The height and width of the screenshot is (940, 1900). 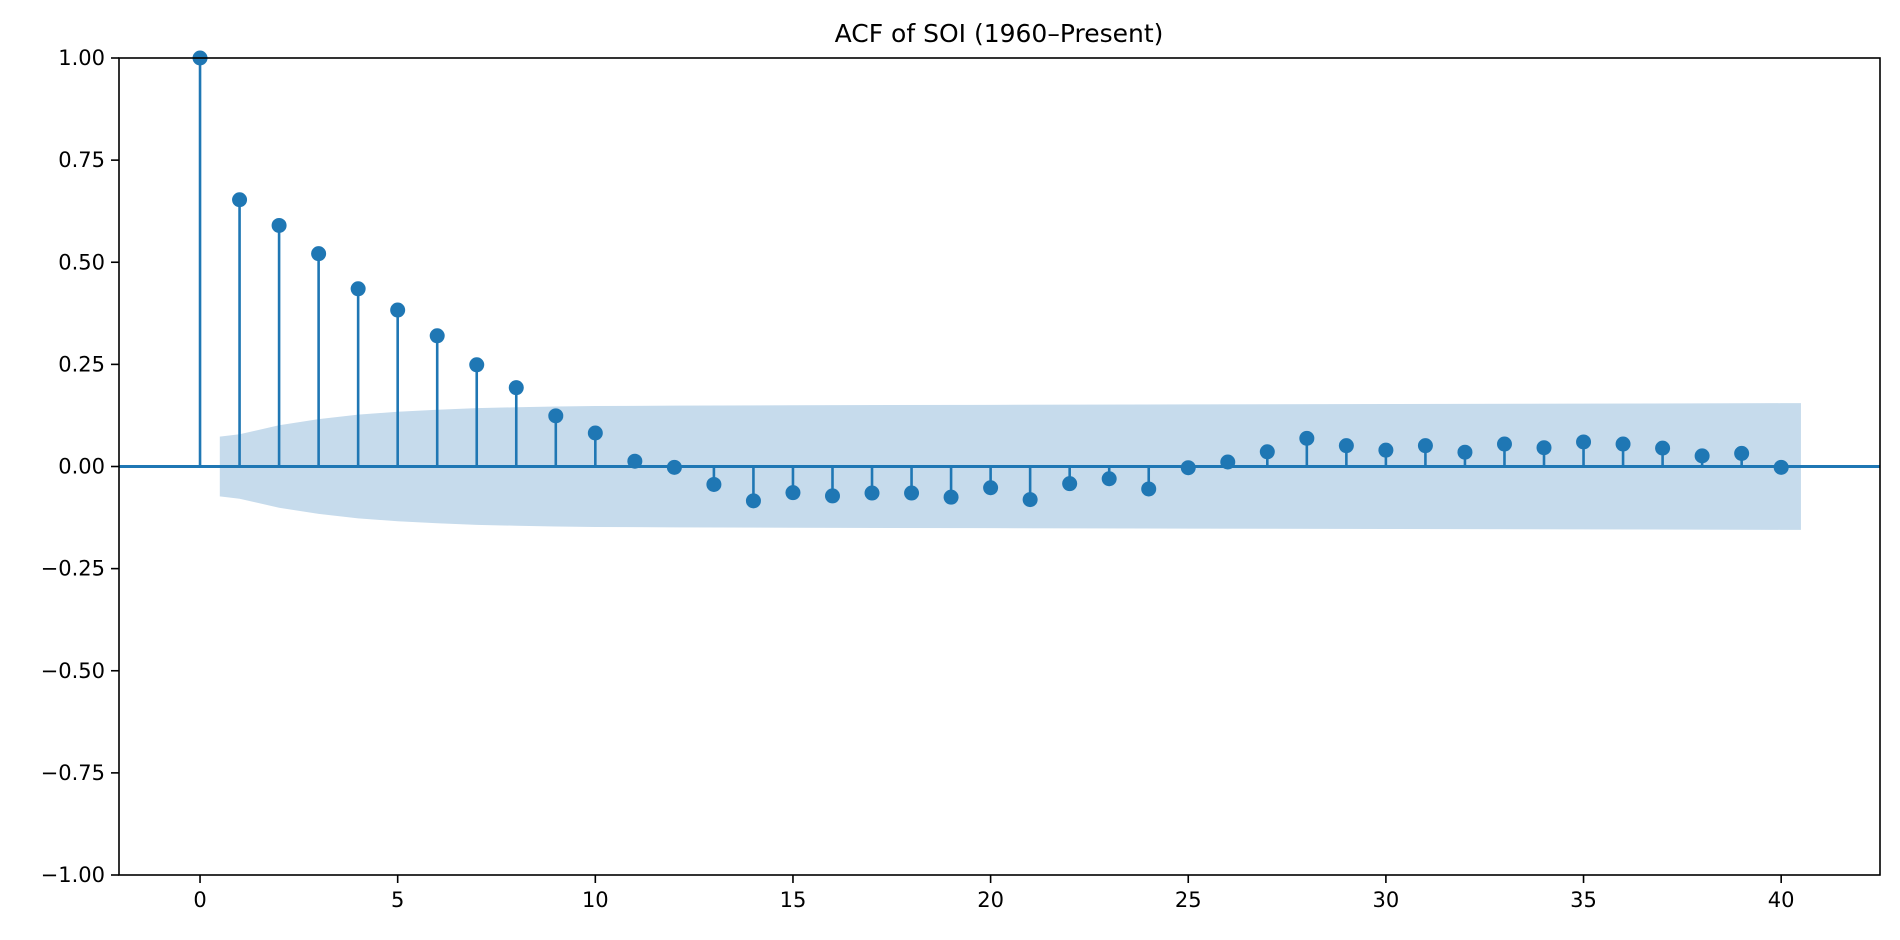 I want to click on y-tick-label: 0.25, so click(x=81, y=364).